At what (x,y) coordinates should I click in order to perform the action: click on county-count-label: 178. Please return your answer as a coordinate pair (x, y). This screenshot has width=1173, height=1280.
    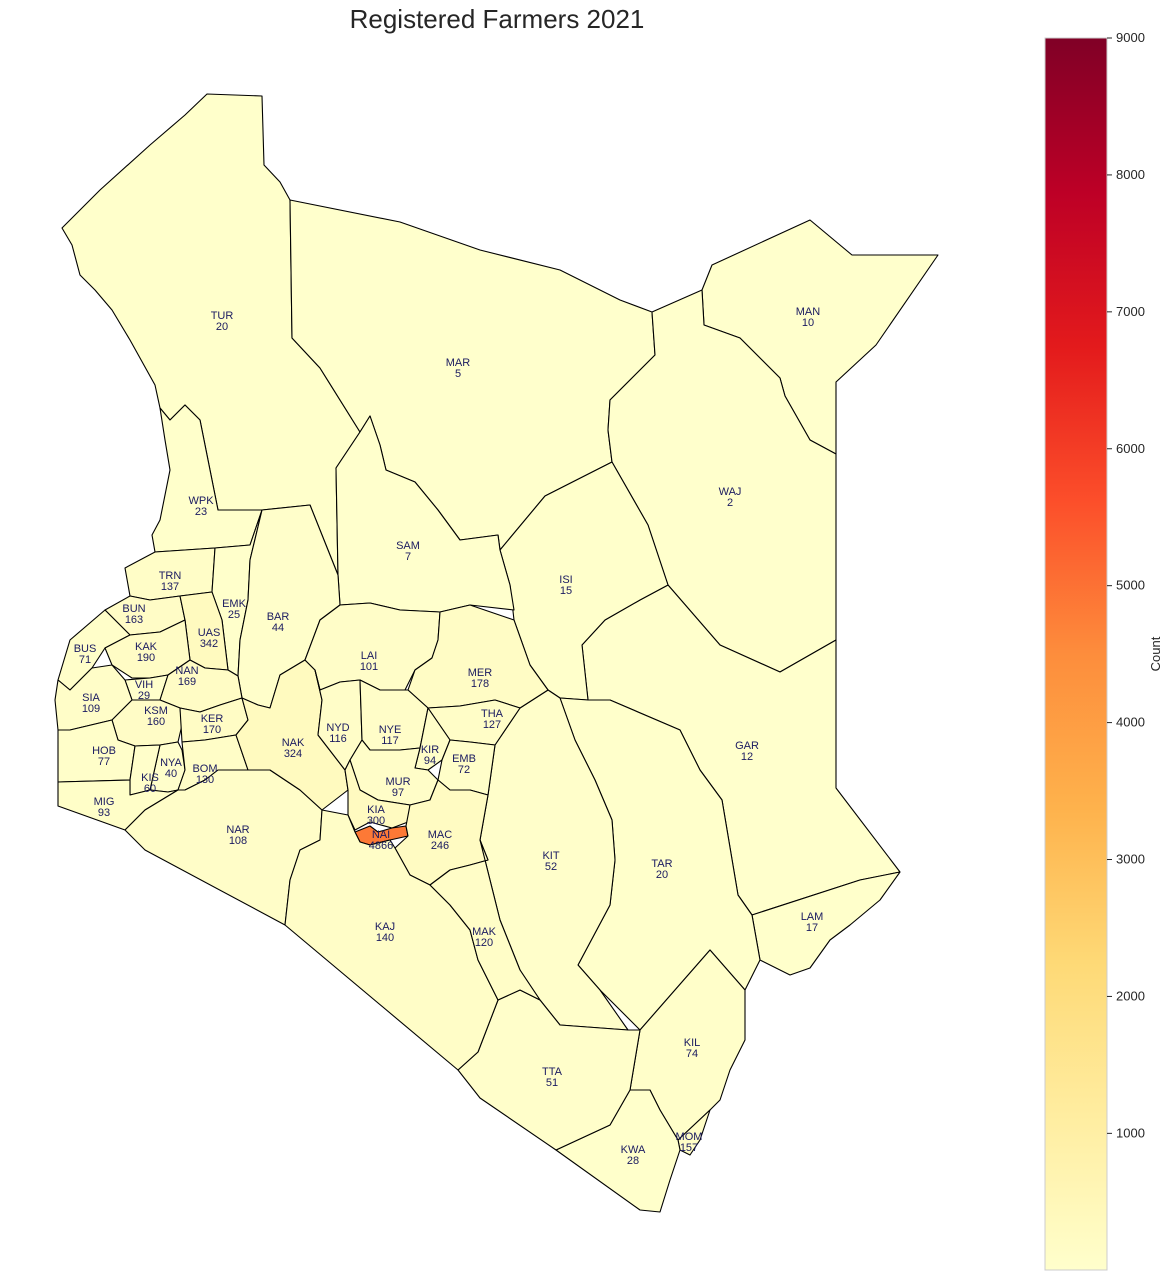
    Looking at the image, I should click on (480, 684).